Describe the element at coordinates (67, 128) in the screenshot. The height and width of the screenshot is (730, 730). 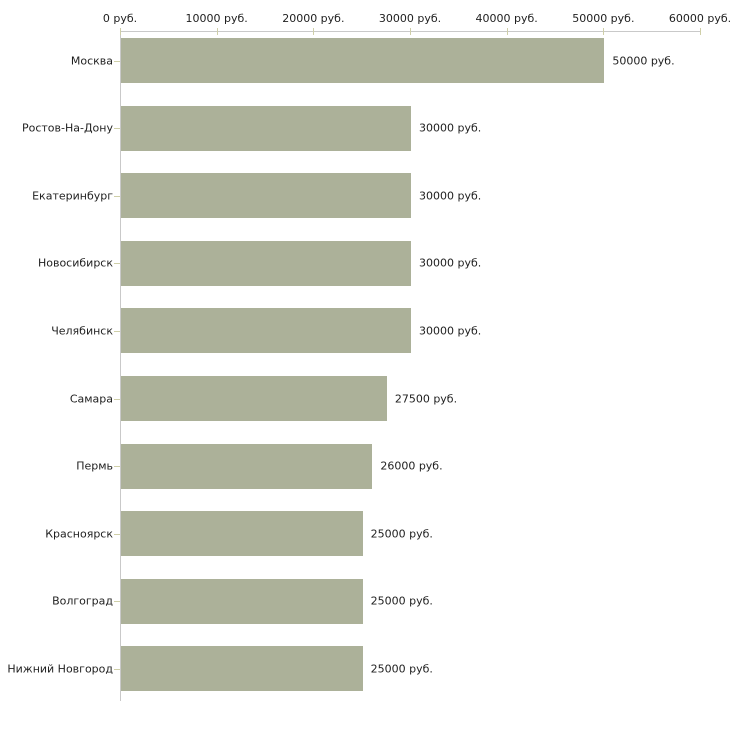
I see `category-label: Ростов-На-Дону` at that location.